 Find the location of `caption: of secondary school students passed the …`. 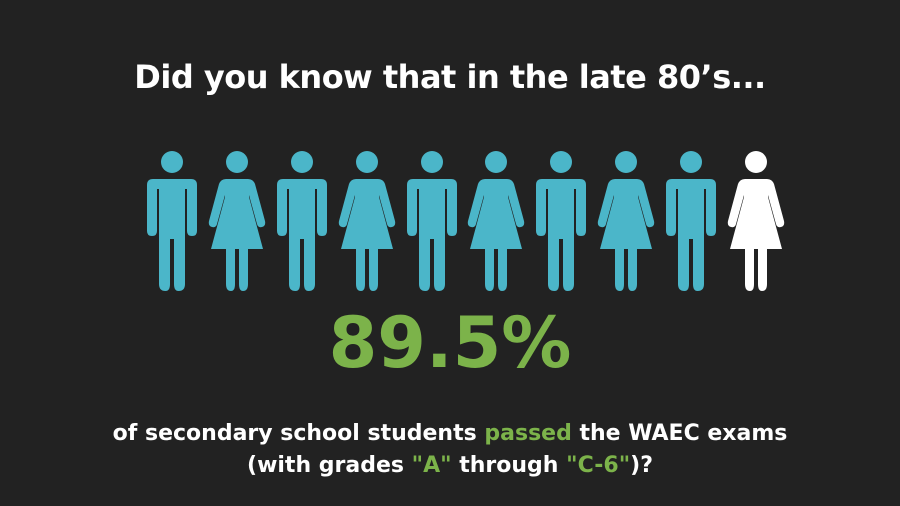

caption: of secondary school students passed the … is located at coordinates (450, 450).